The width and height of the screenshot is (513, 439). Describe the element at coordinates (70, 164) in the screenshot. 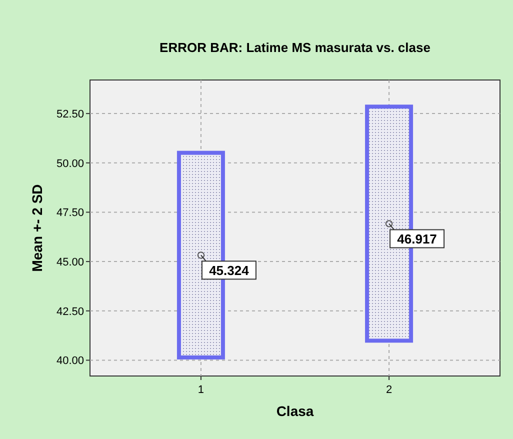

I see `y-tick-label: 50.00` at that location.